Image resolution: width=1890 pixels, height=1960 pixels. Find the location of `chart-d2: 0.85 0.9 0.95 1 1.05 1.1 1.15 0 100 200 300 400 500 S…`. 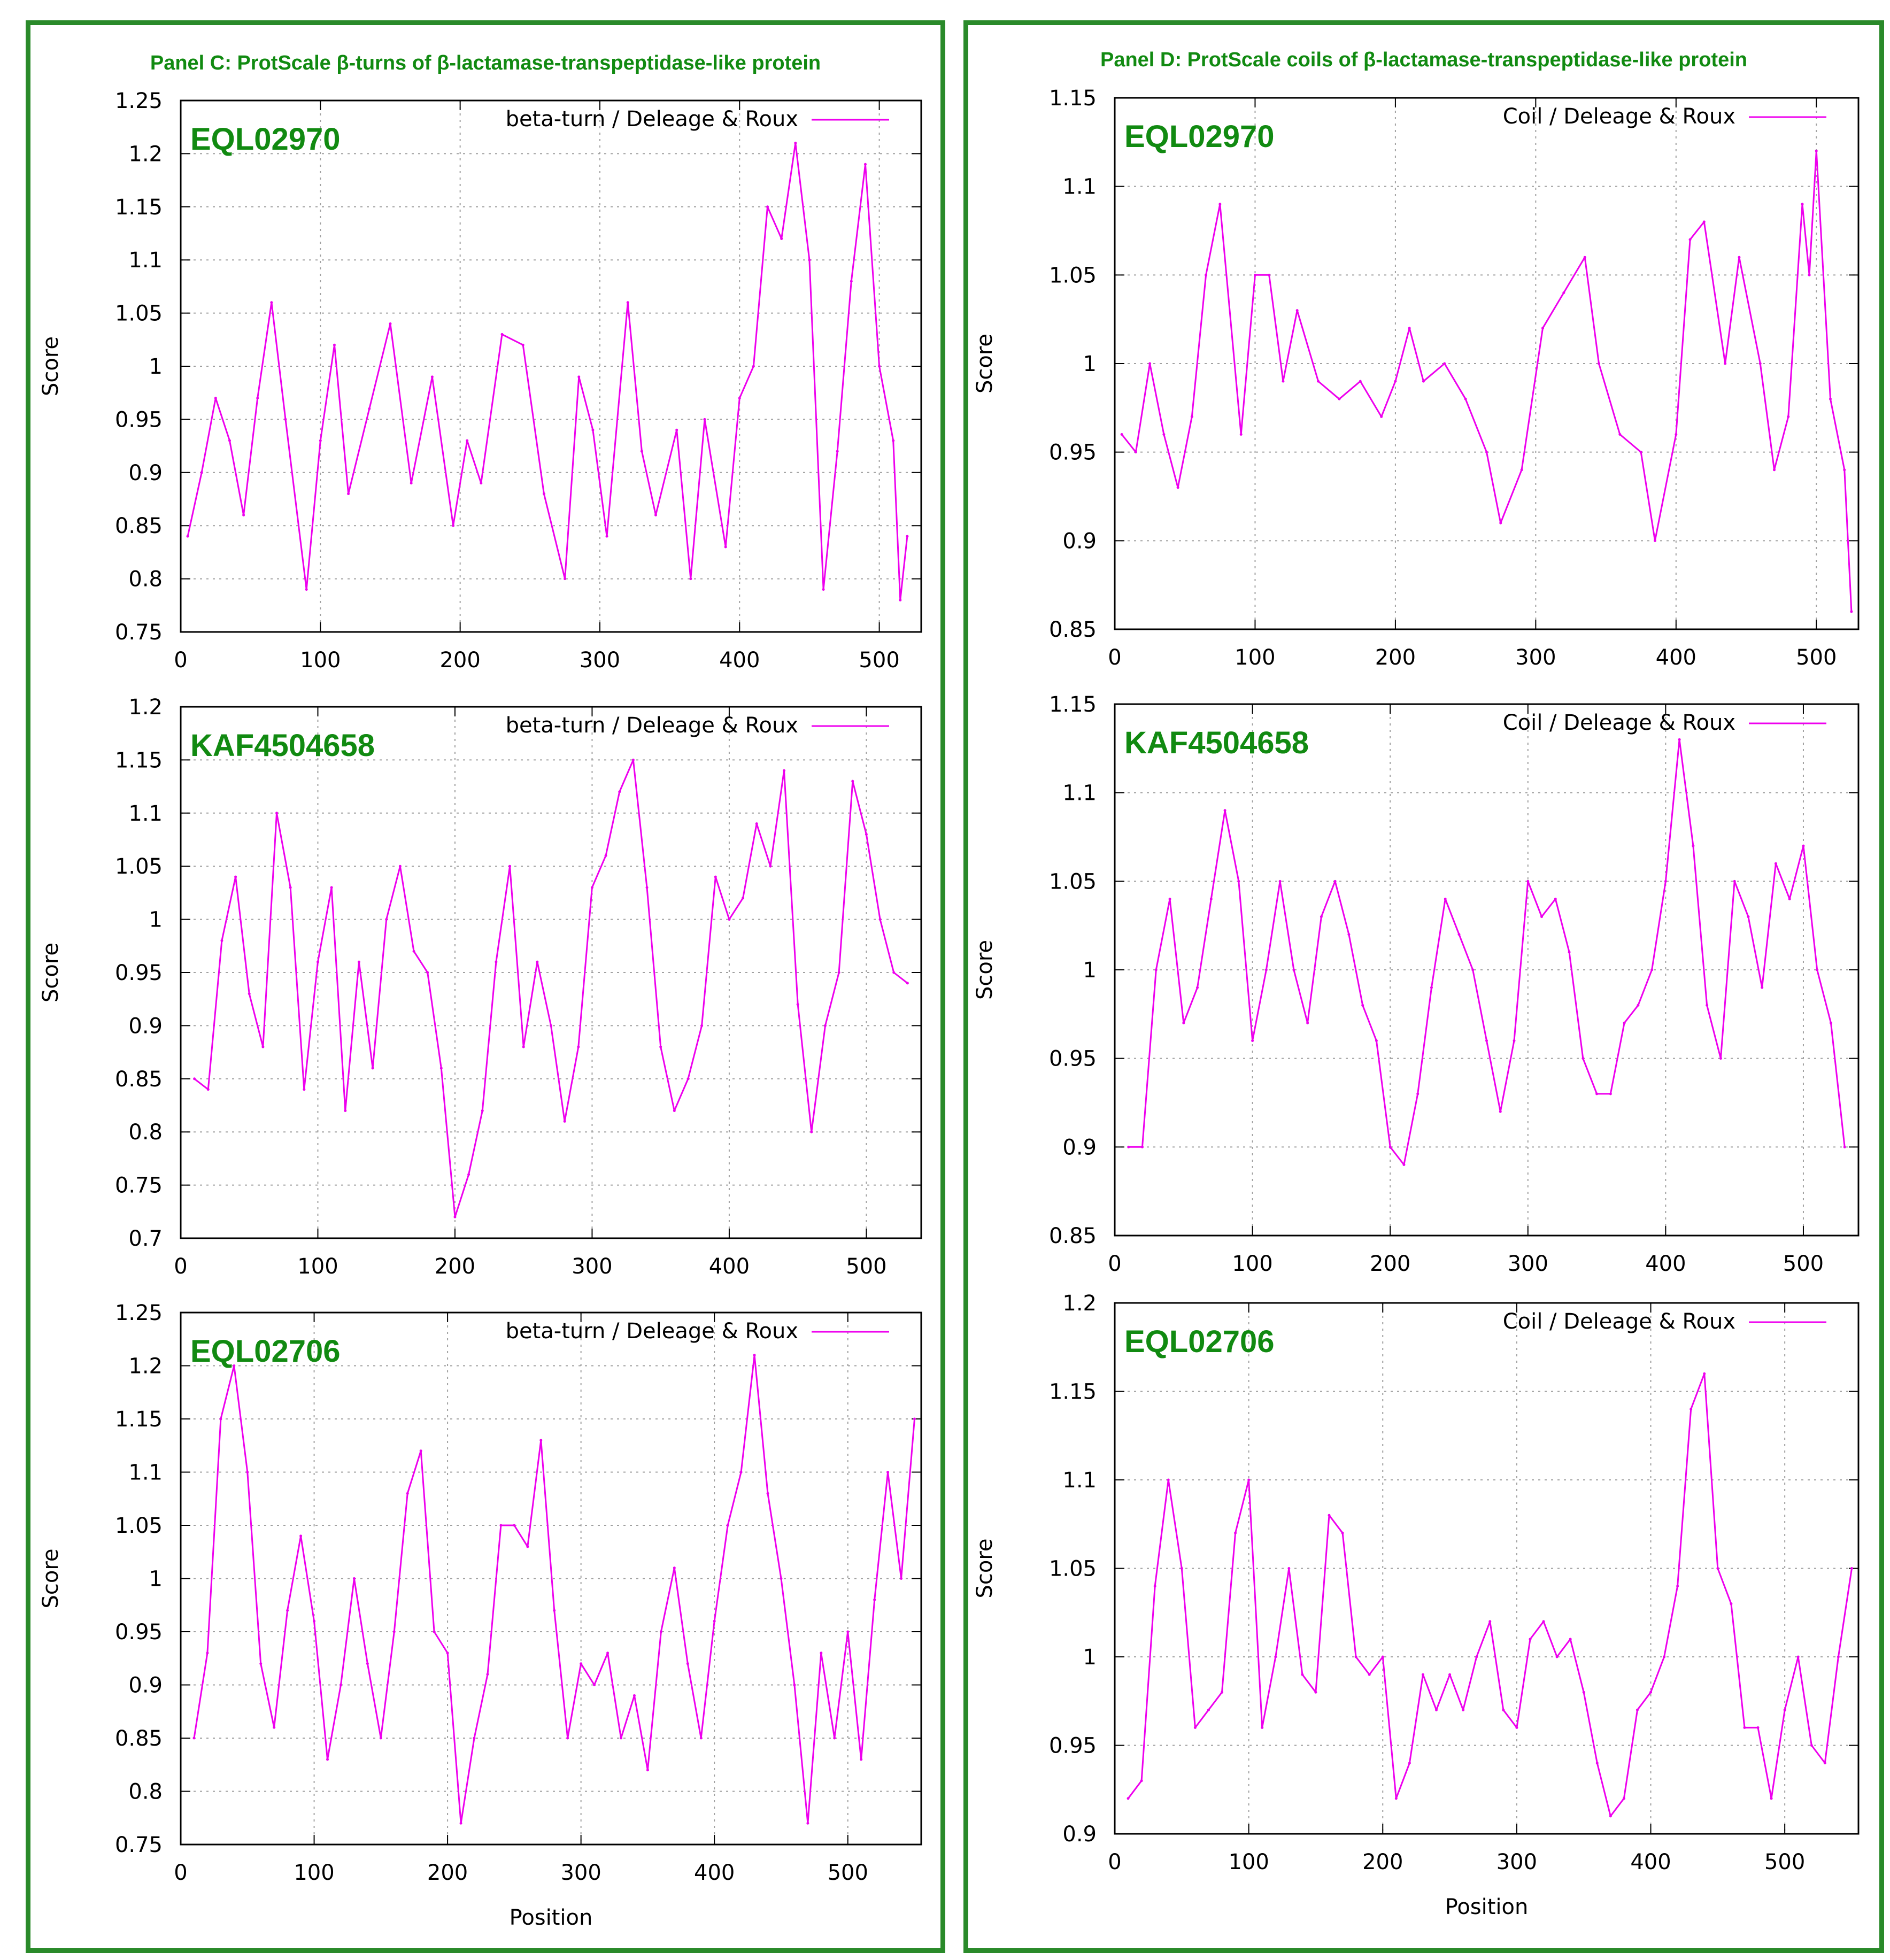

chart-d2: 0.85 0.9 0.95 1 1.05 1.1 1.15 0 100 200 300 400 500 S… is located at coordinates (1416, 984).